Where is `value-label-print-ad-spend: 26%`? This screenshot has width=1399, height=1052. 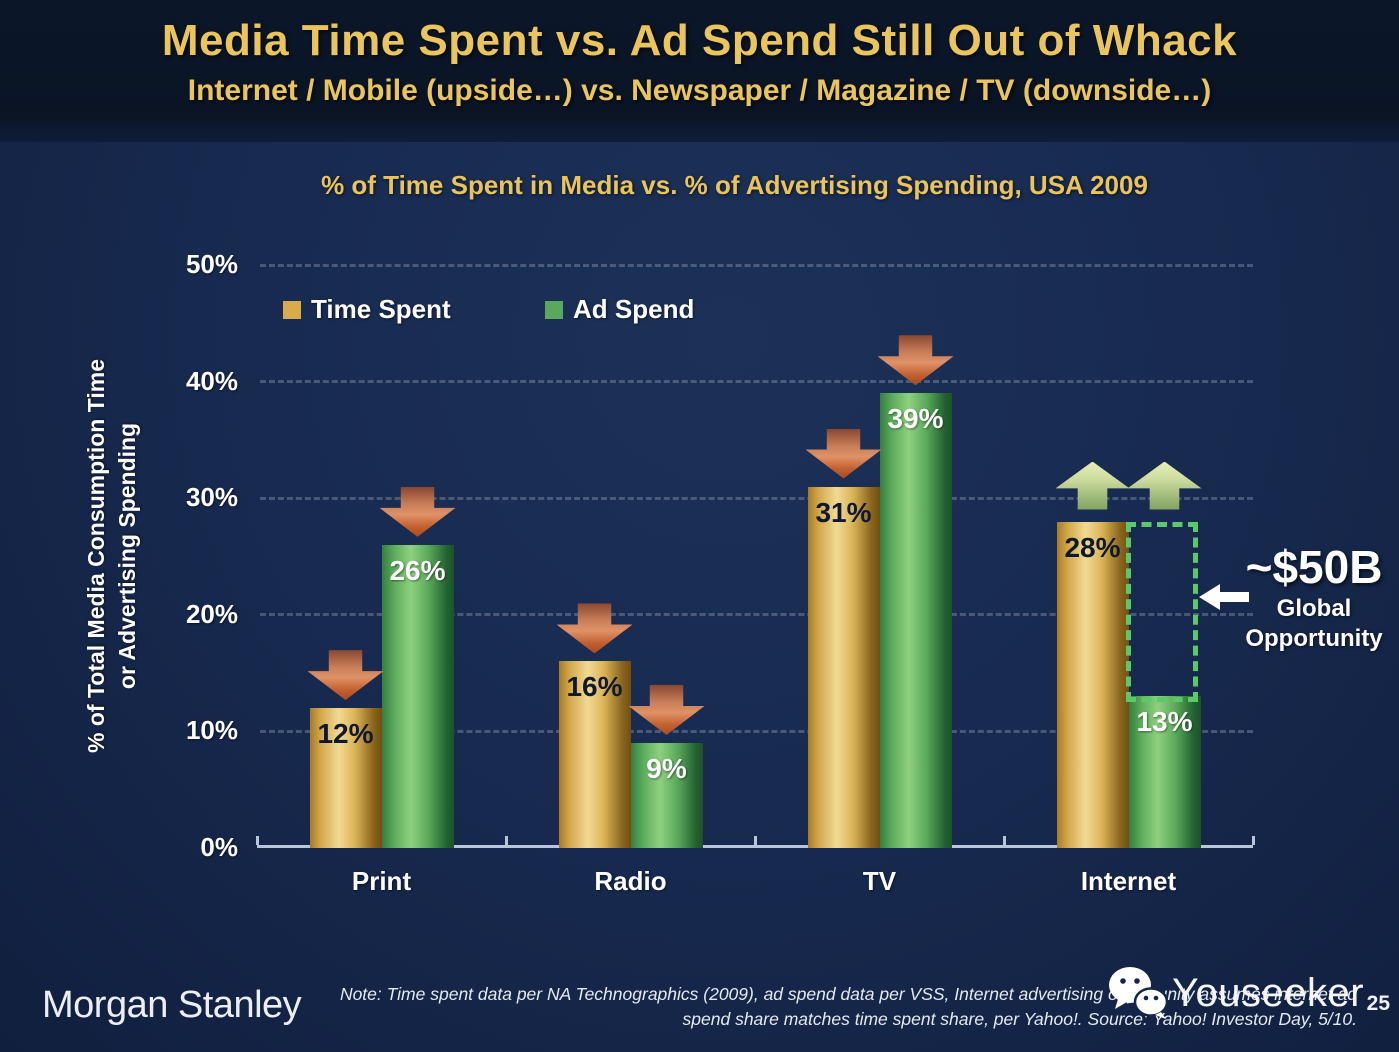
value-label-print-ad-spend: 26% is located at coordinates (417, 570).